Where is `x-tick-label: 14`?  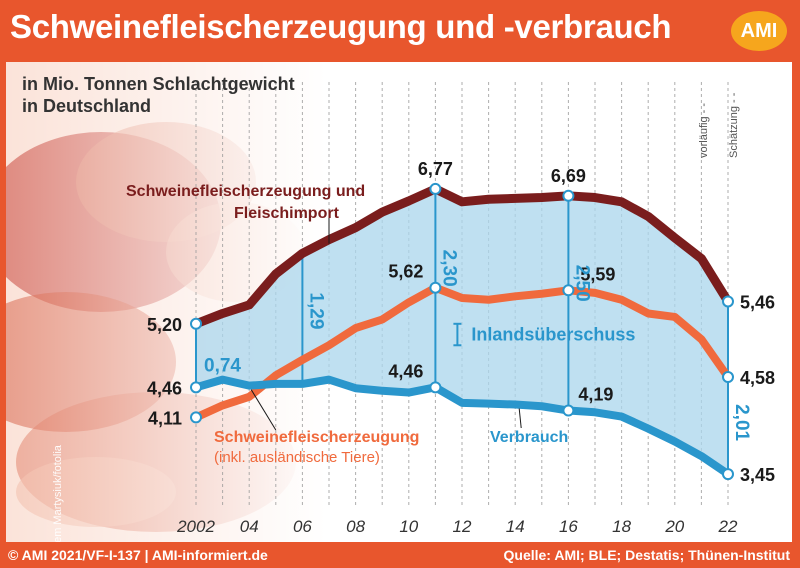
x-tick-label: 14 is located at coordinates (515, 526).